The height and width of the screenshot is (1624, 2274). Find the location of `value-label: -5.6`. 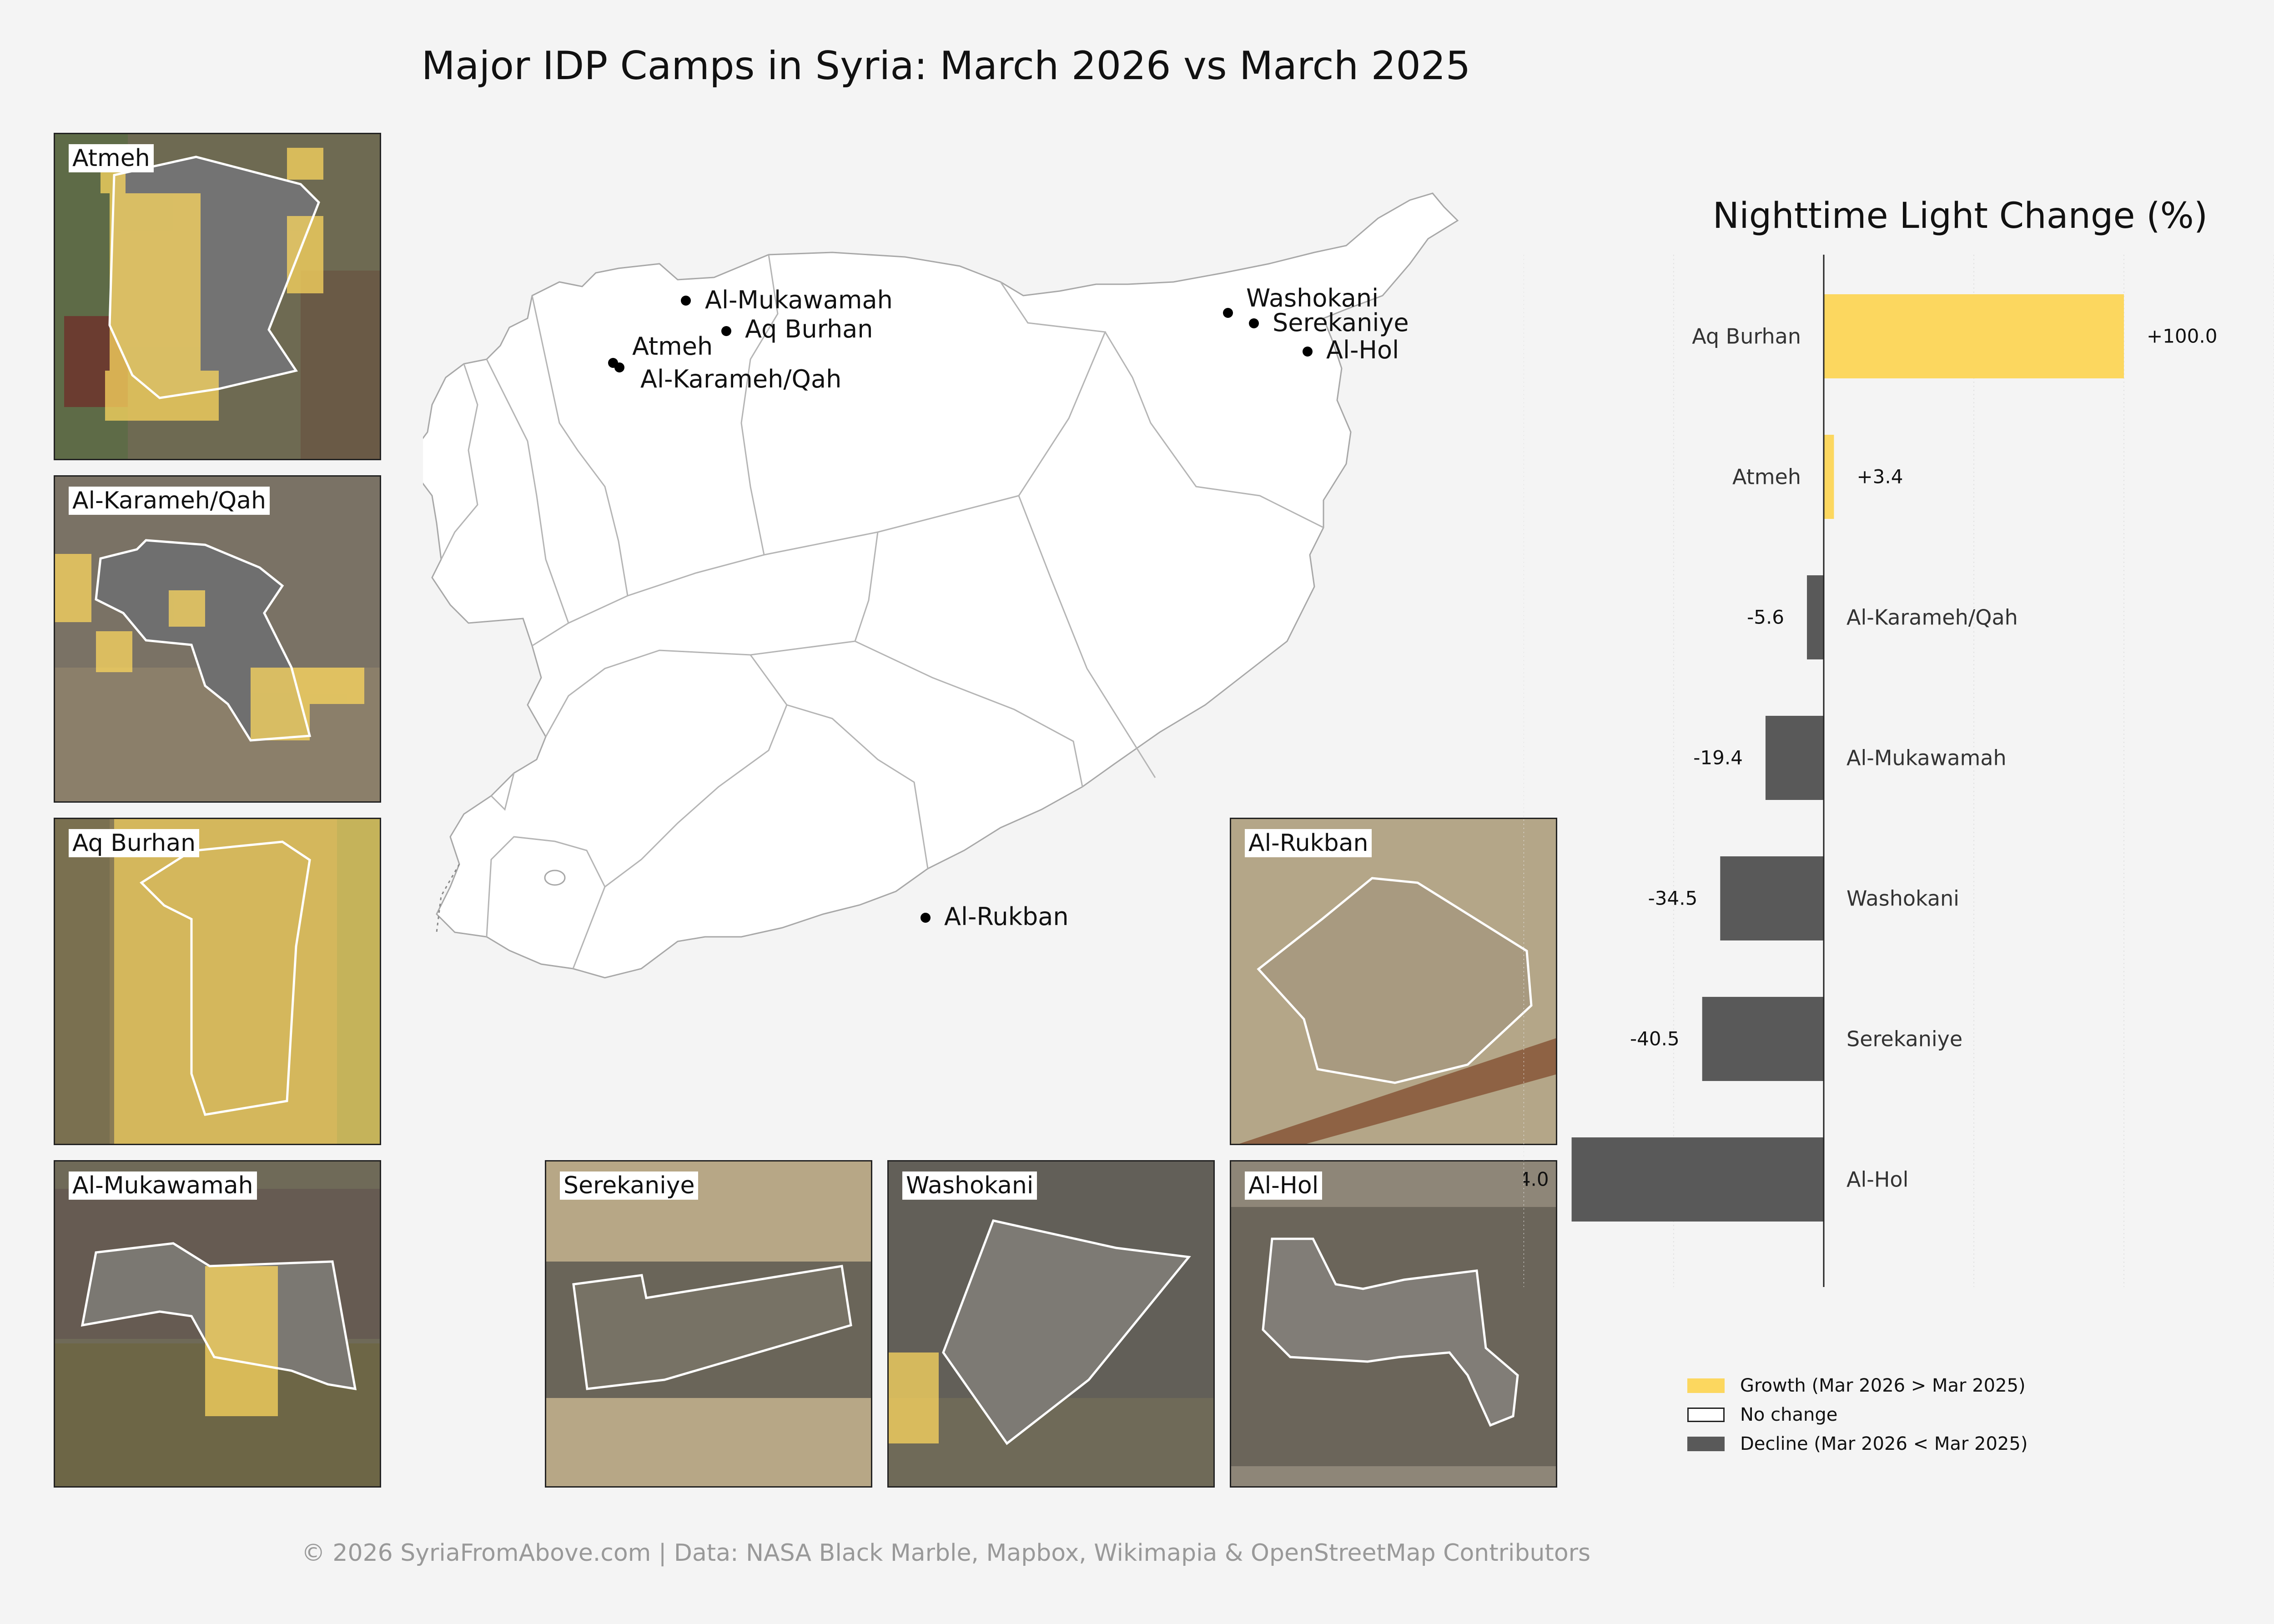

value-label: -5.6 is located at coordinates (1765, 617).